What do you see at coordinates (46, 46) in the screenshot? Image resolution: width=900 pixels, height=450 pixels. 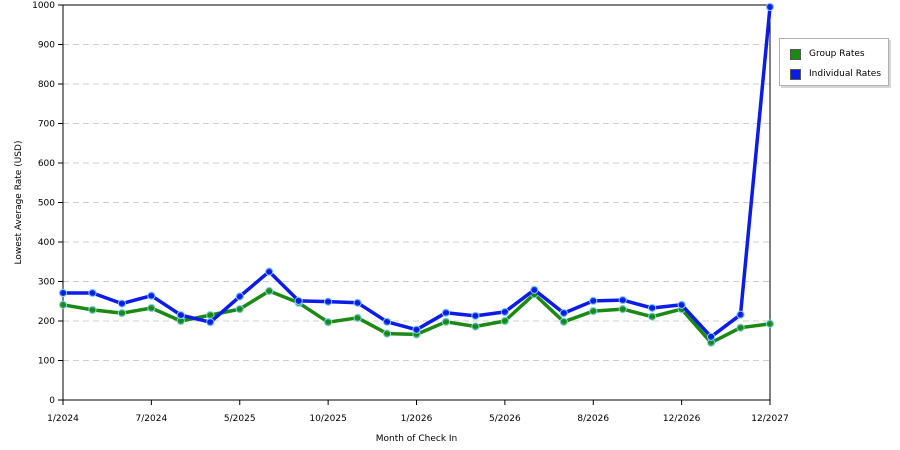 I see `y-tick-label: 900` at bounding box center [46, 46].